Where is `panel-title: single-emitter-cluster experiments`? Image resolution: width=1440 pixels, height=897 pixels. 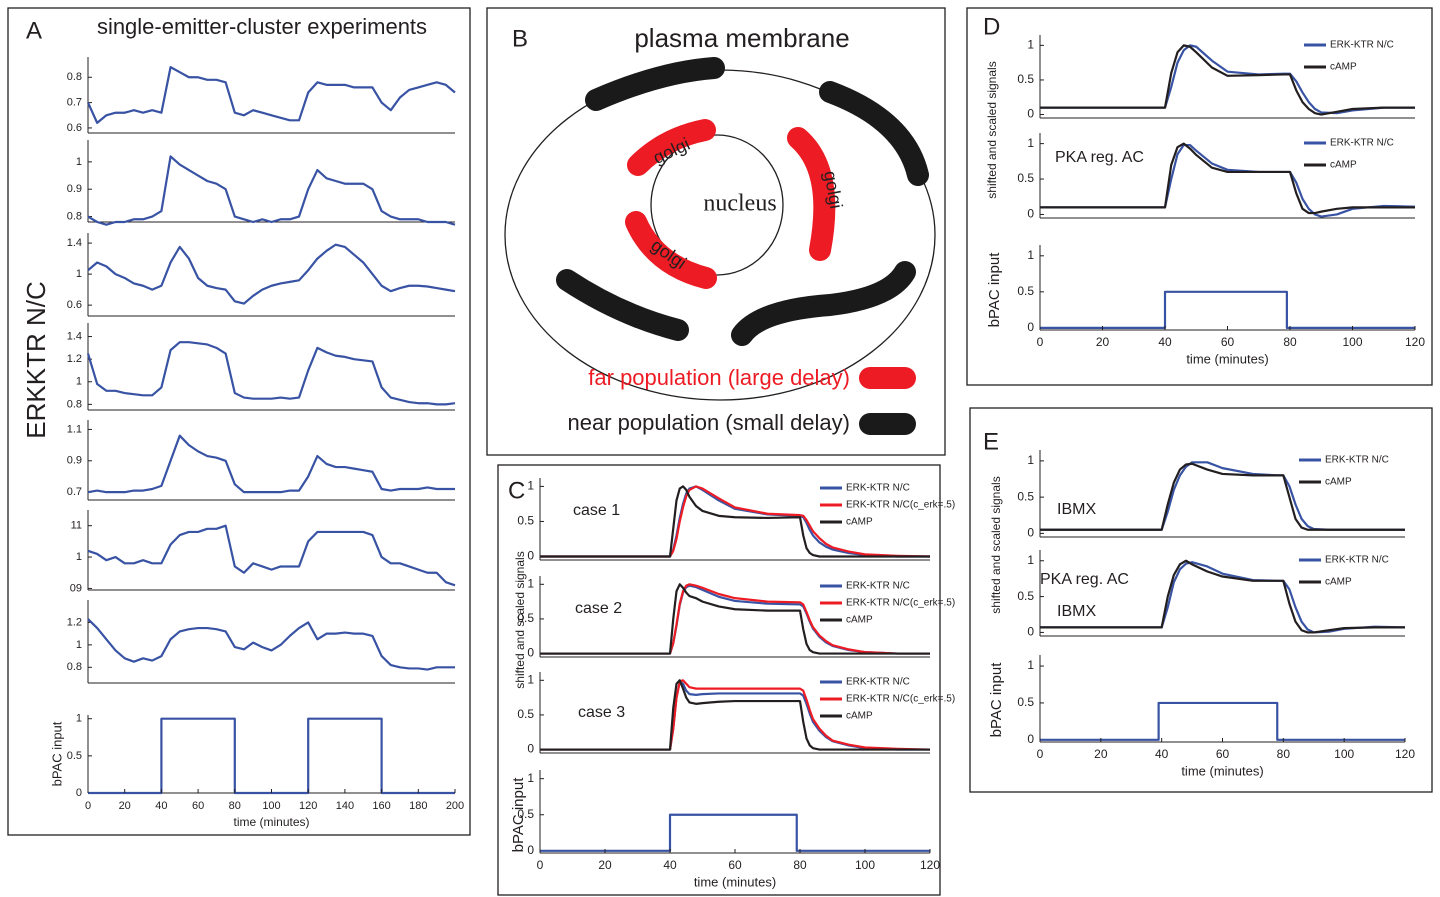 panel-title: single-emitter-cluster experiments is located at coordinates (262, 26).